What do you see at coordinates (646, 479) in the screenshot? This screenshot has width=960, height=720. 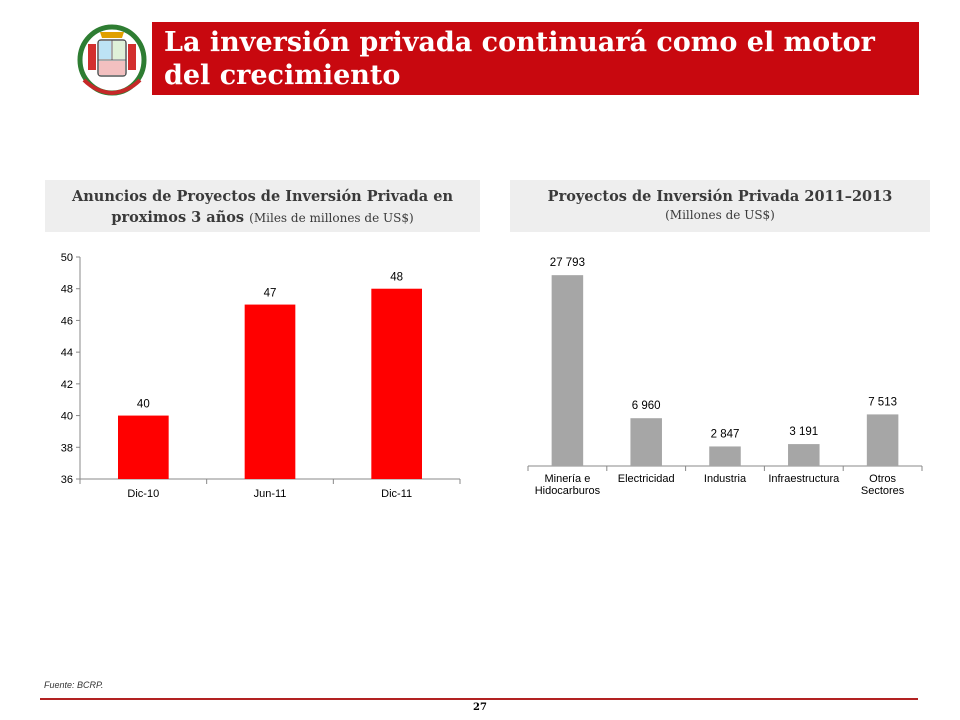 I see `x-tick-label: Electricidad` at bounding box center [646, 479].